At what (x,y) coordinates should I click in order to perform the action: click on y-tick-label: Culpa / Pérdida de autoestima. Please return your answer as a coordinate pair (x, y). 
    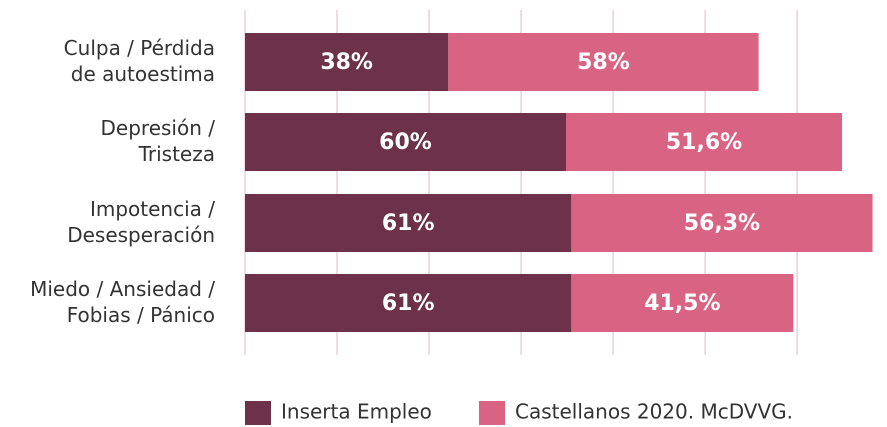
    Looking at the image, I should click on (139, 61).